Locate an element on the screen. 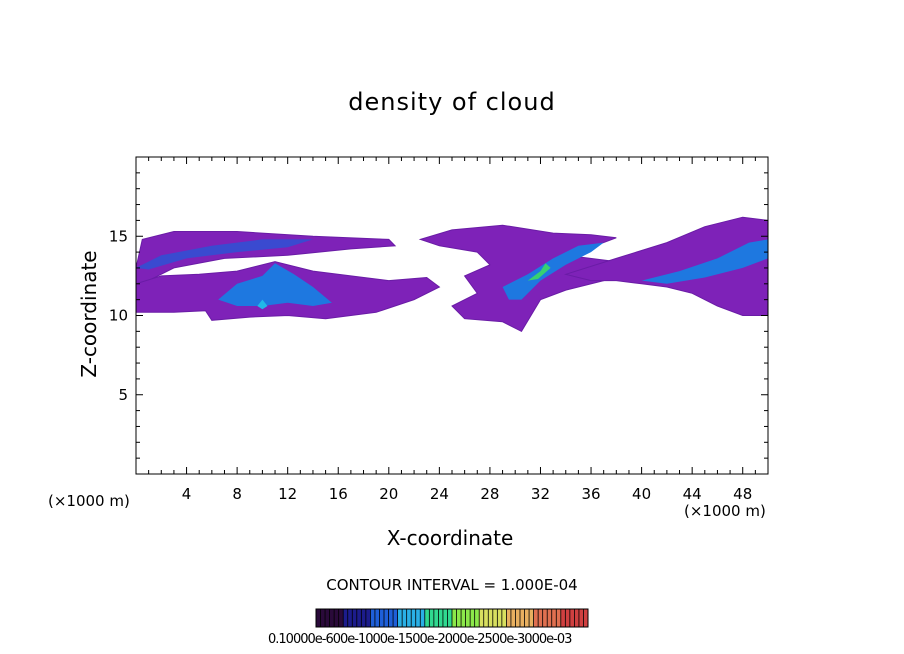 This screenshot has width=904, height=654. chart-title: density of cloud is located at coordinates (452, 102).